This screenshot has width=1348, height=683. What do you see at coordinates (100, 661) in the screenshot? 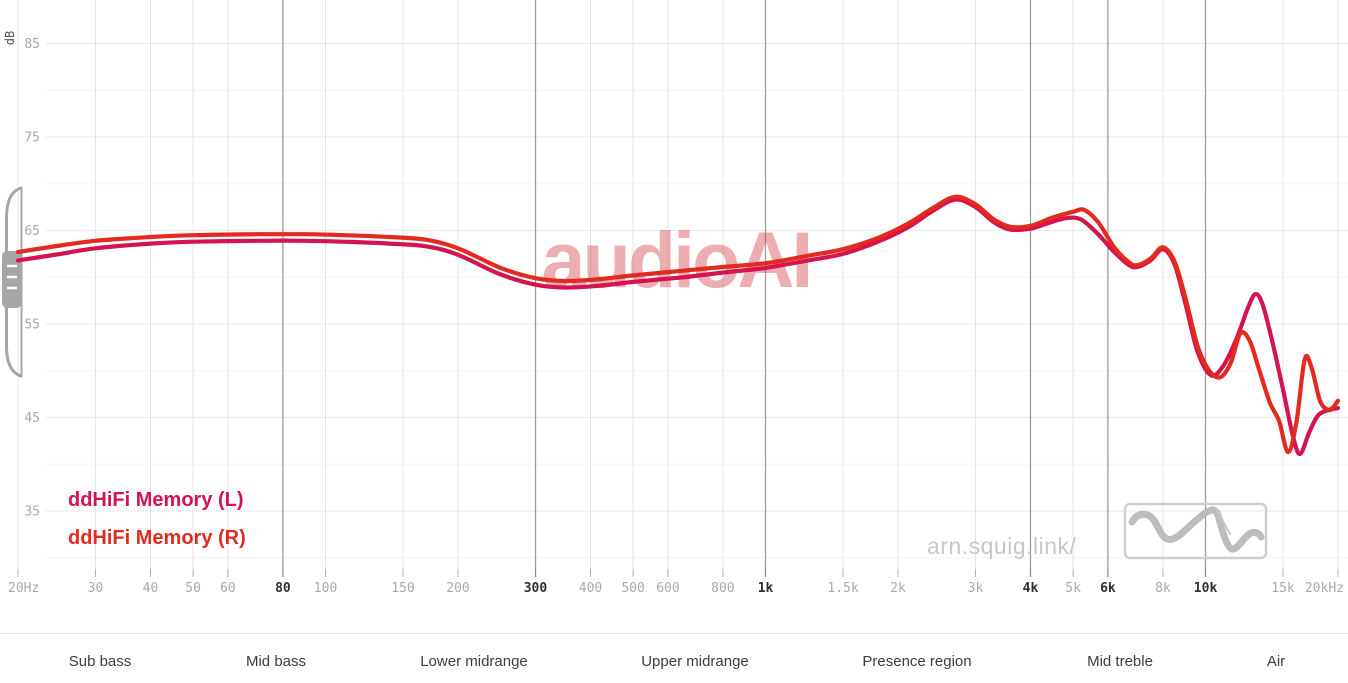
I see `region-label-sub-bass: Sub bass` at bounding box center [100, 661].